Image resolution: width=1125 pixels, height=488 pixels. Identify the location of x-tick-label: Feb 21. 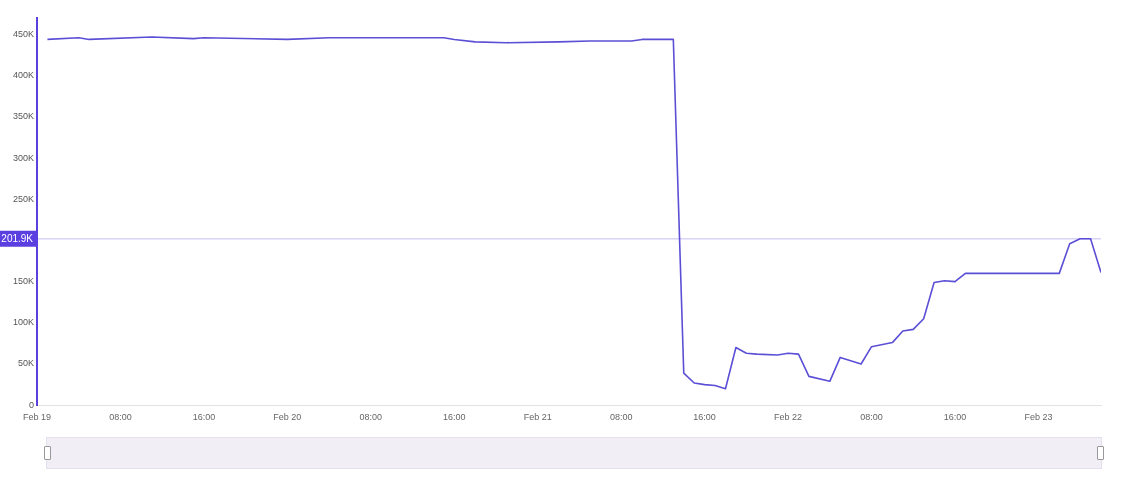
(537, 417).